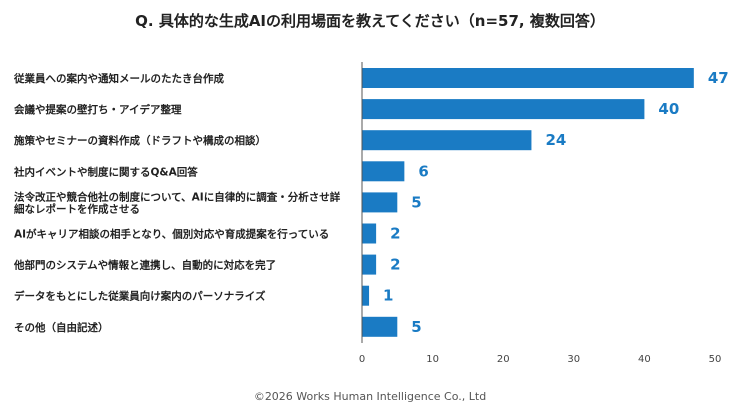  What do you see at coordinates (105, 171) in the screenshot?
I see `category-label: 社内イベントや制度に関するQ&A回答` at bounding box center [105, 171].